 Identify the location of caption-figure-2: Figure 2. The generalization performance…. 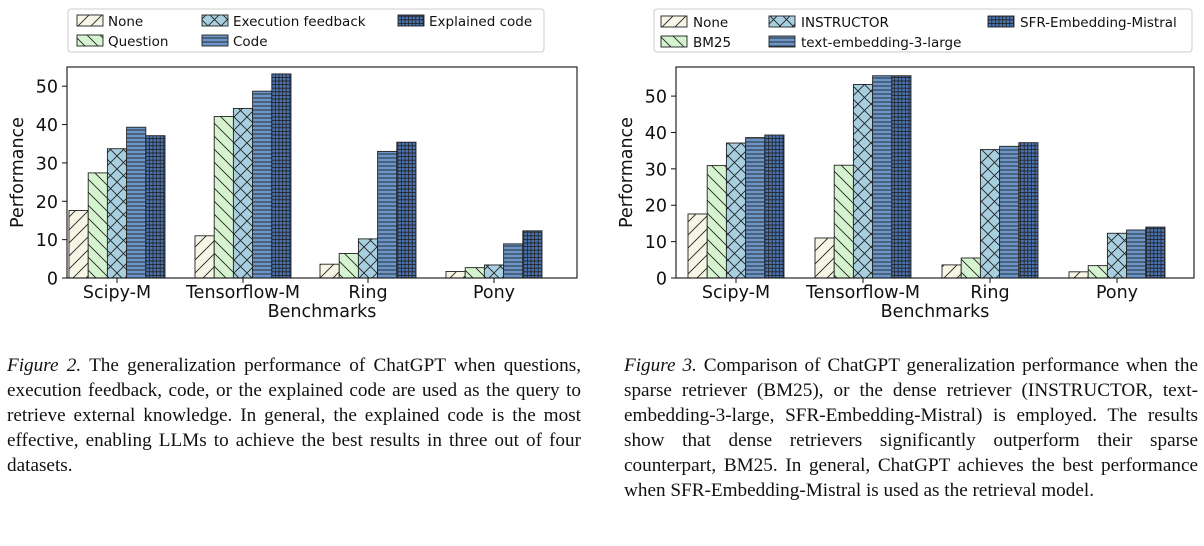
(294, 415).